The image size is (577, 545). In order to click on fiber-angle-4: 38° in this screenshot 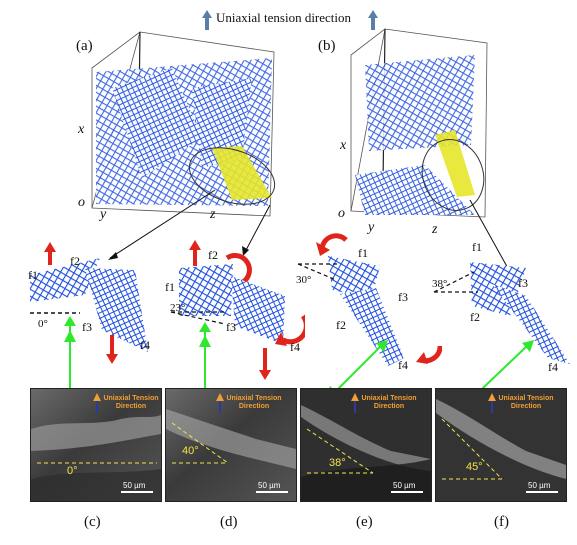, I will do `click(440, 284)`.